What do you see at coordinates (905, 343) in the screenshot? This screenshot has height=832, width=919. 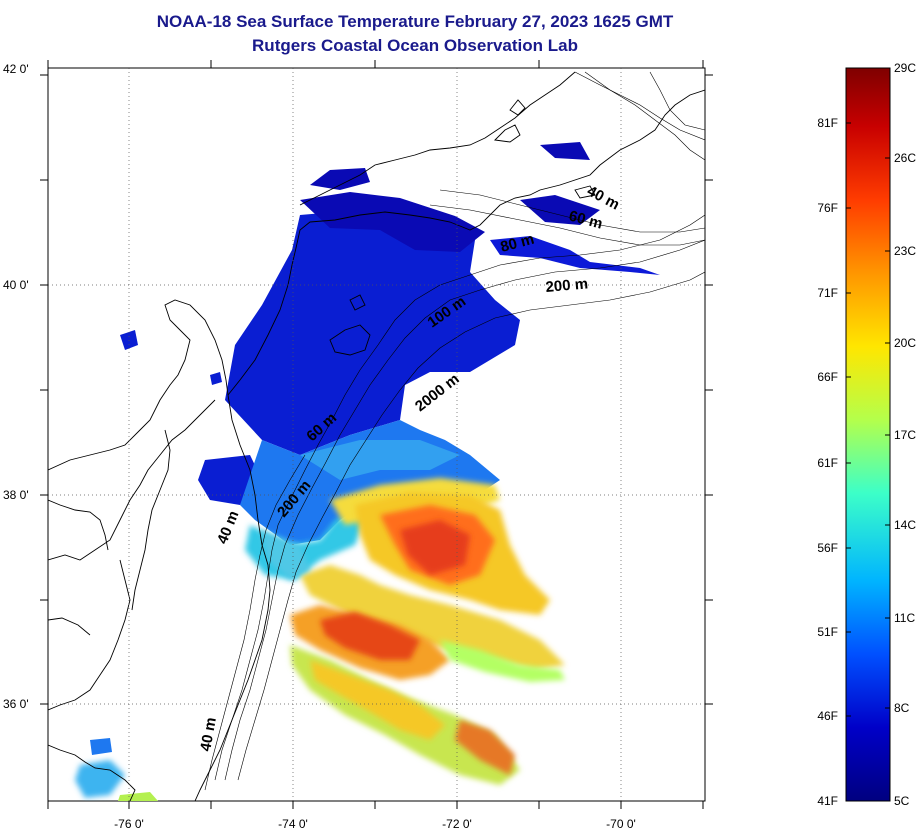 I see `colorbar-c-label: 20C` at bounding box center [905, 343].